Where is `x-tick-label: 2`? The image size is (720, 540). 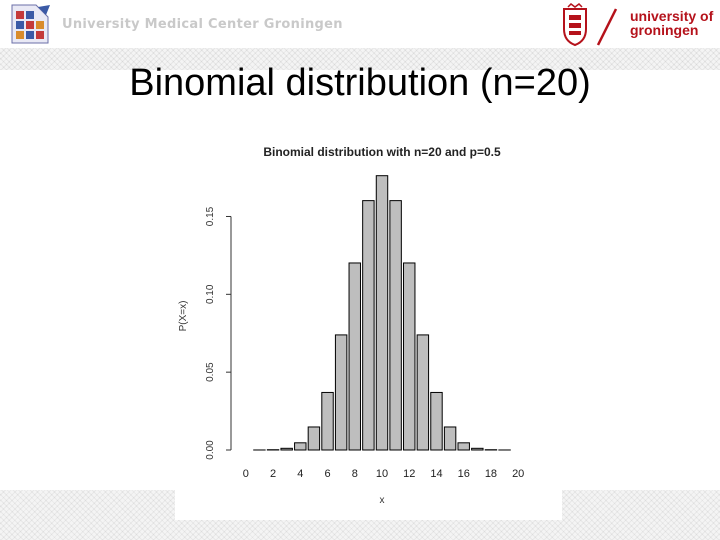 x-tick-label: 2 is located at coordinates (273, 474).